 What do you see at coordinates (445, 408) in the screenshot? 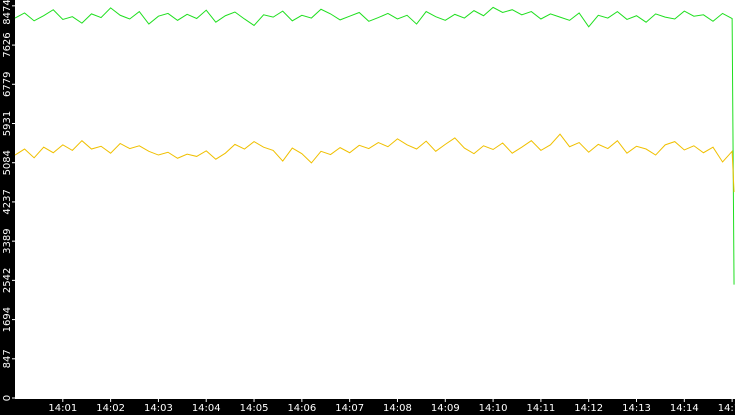
I see `x-tick-label: 14:09` at bounding box center [445, 408].